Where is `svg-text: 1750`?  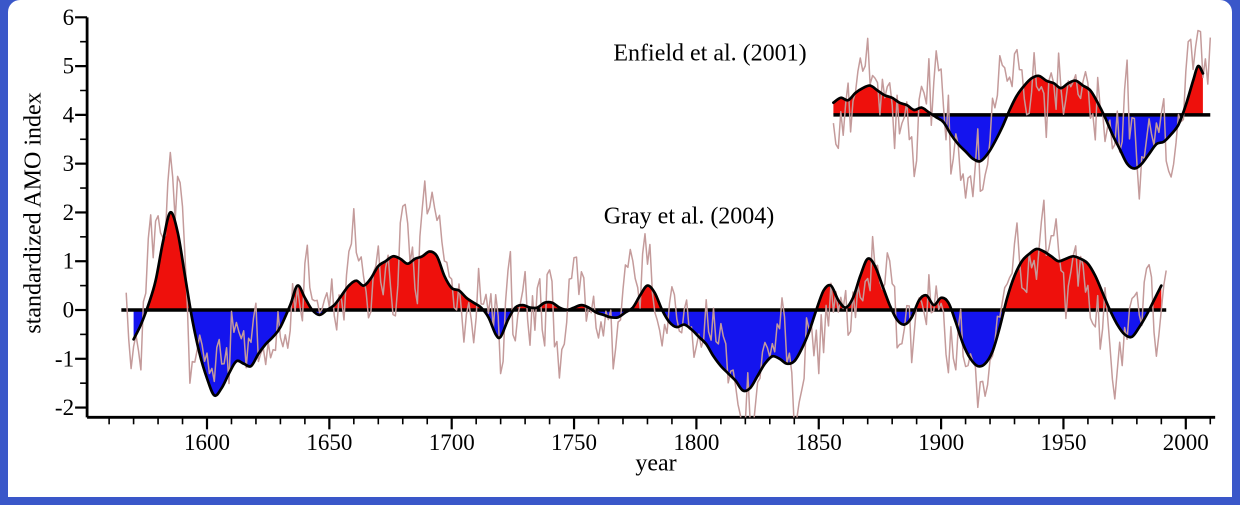
svg-text: 1750 is located at coordinates (574, 442).